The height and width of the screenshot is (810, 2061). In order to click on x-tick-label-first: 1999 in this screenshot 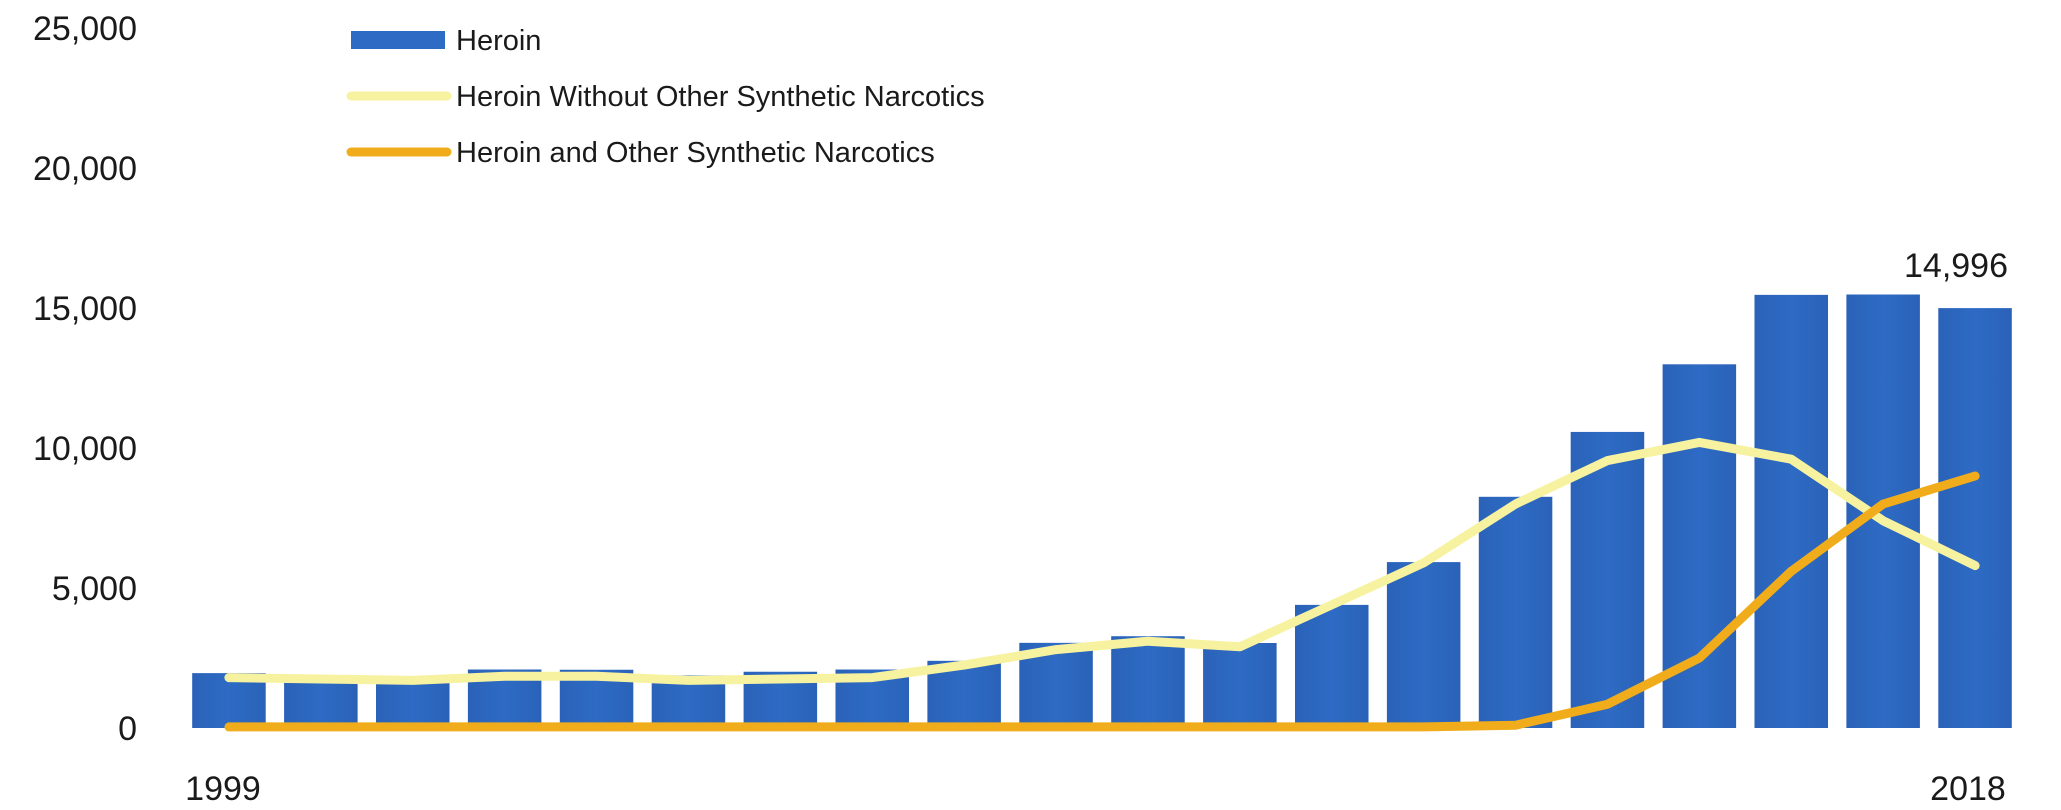, I will do `click(223, 789)`.